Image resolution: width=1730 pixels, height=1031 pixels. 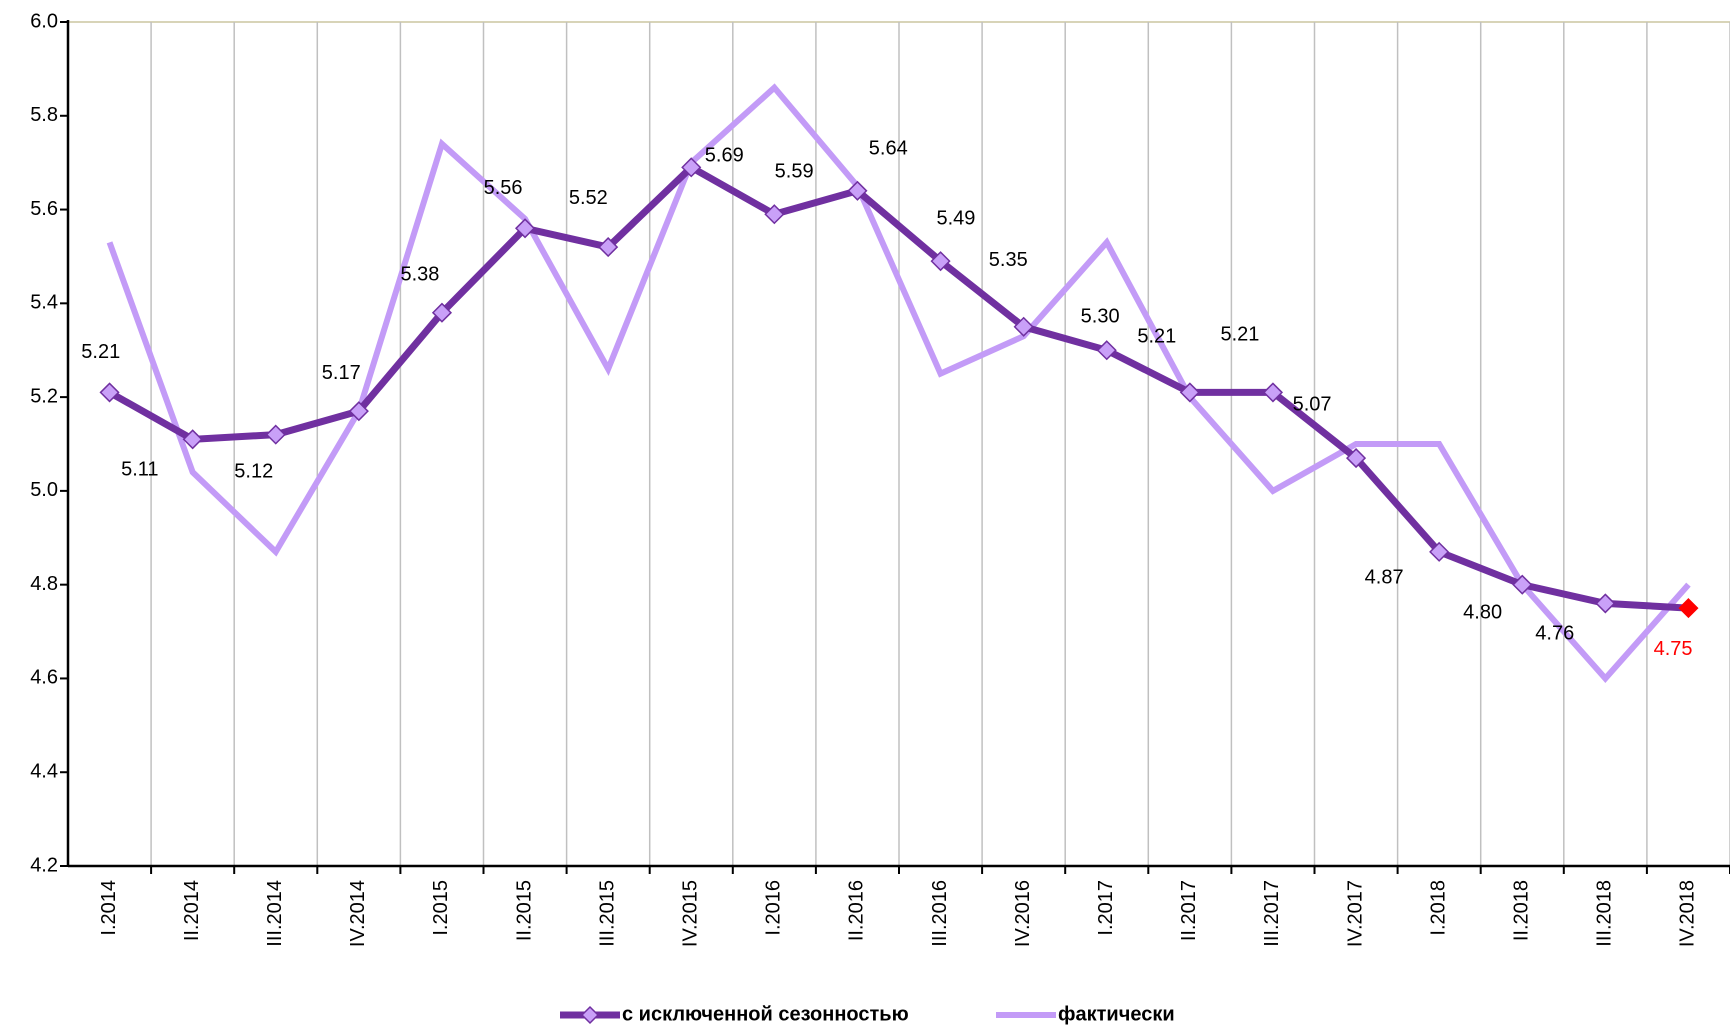 What do you see at coordinates (44, 115) in the screenshot?
I see `y-tick-label: 5.8` at bounding box center [44, 115].